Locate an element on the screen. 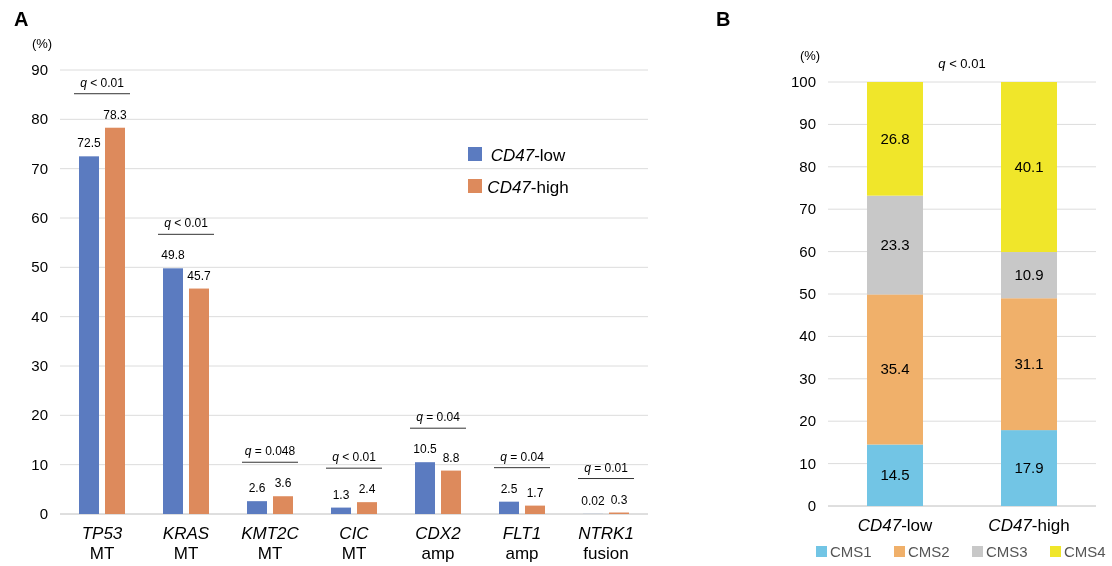 Image resolution: width=1112 pixels, height=566 pixels. data-label: 45.7 is located at coordinates (199, 275).